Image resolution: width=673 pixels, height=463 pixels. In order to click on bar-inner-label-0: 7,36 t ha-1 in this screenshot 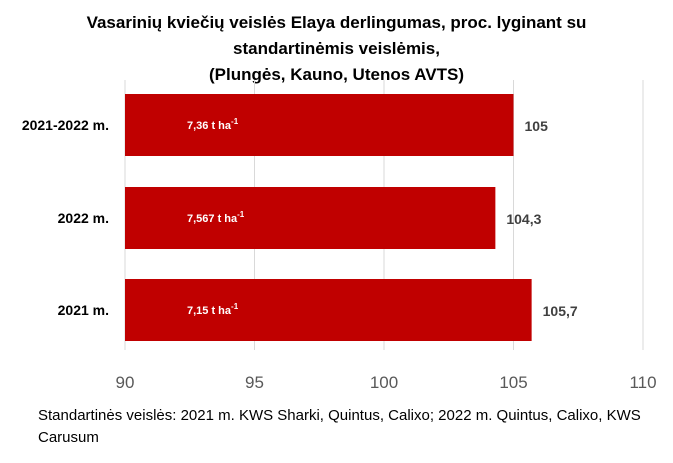, I will do `click(213, 124)`.